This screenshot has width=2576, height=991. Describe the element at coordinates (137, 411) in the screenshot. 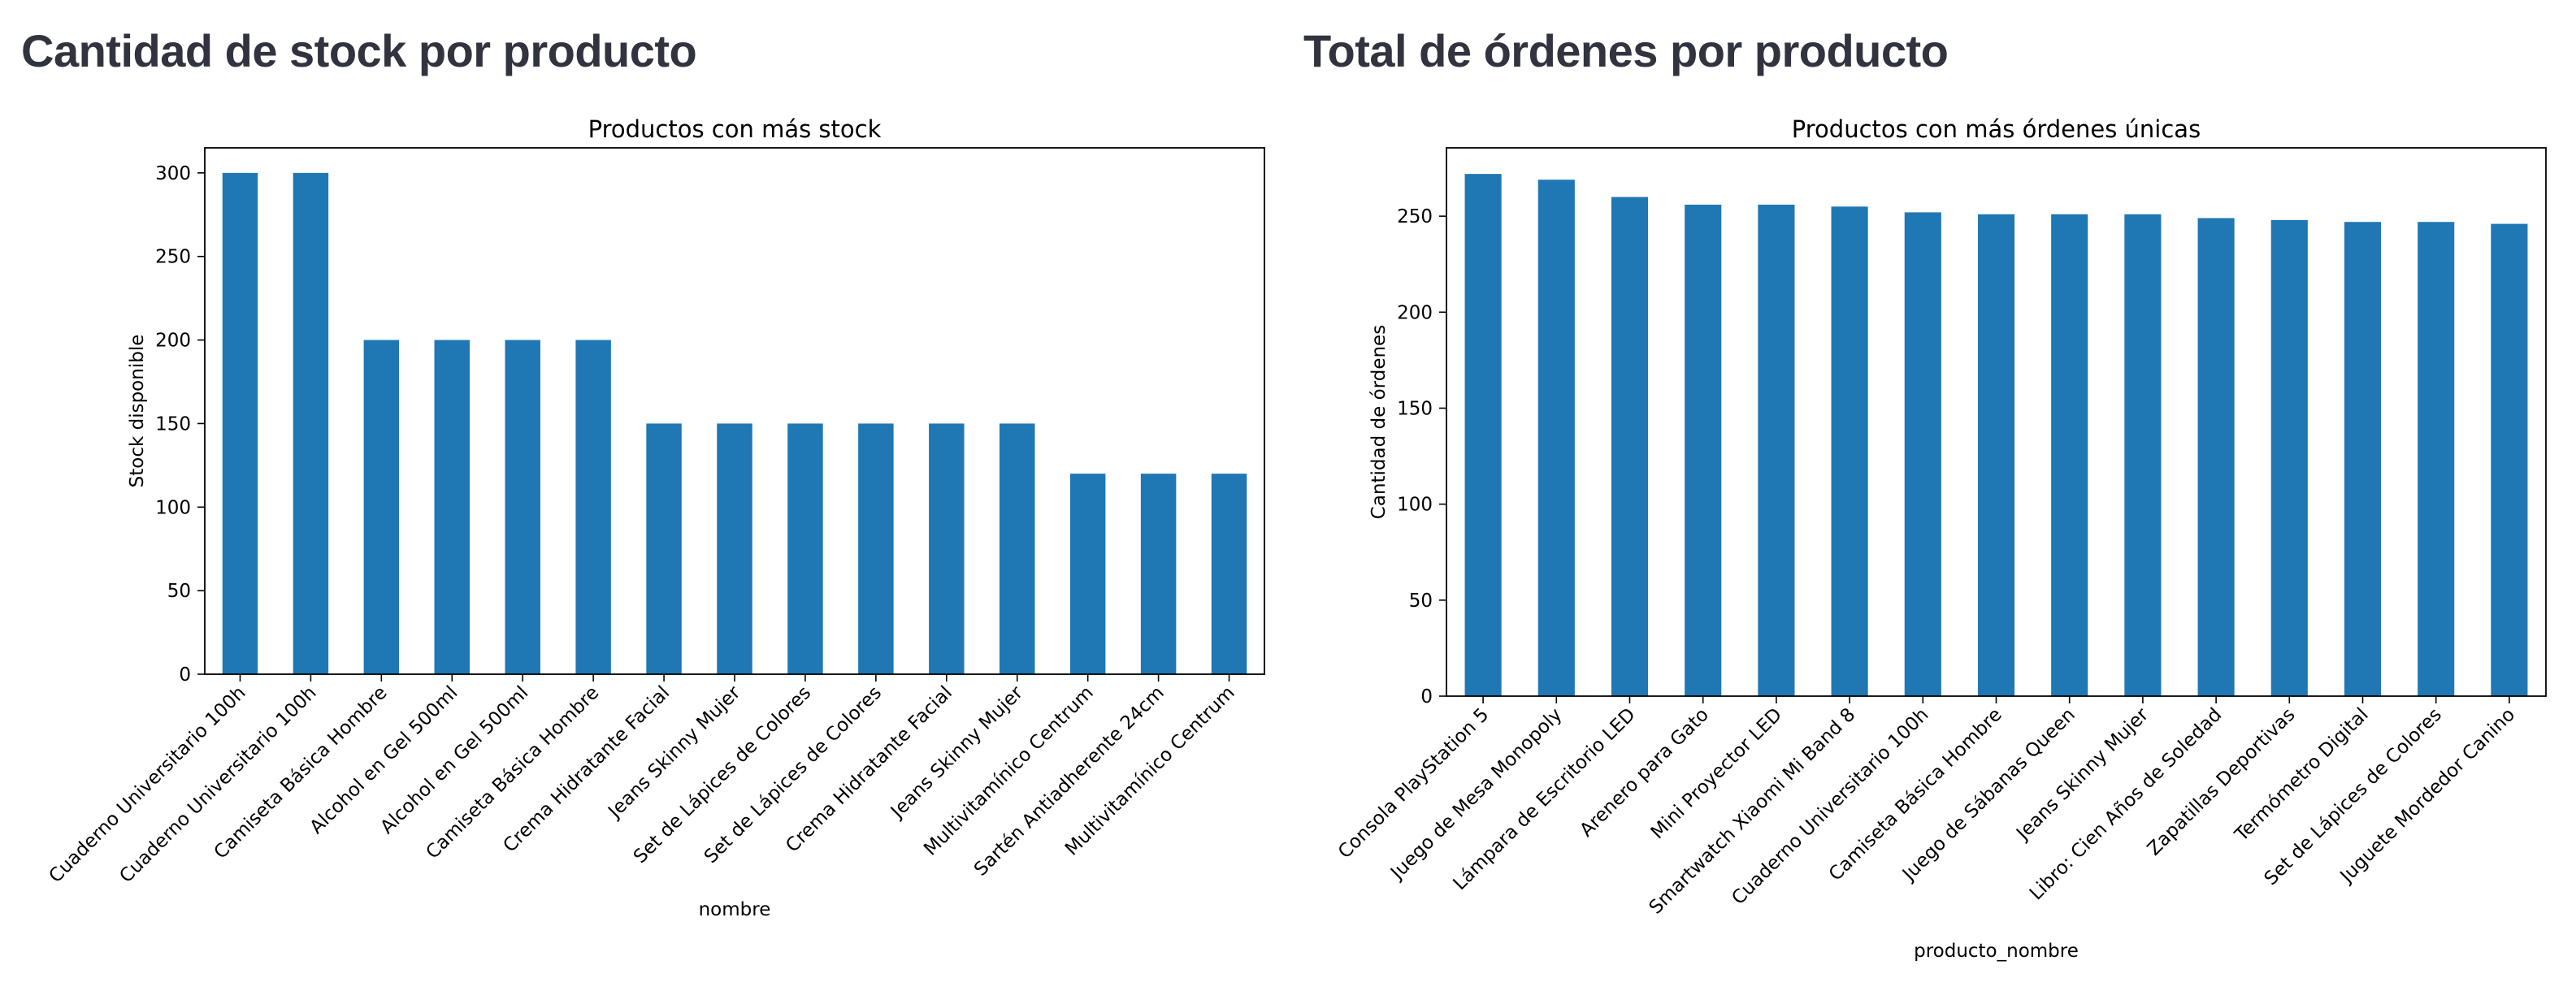

I see `stock-chart-y-axis-label: Stock disponible` at that location.